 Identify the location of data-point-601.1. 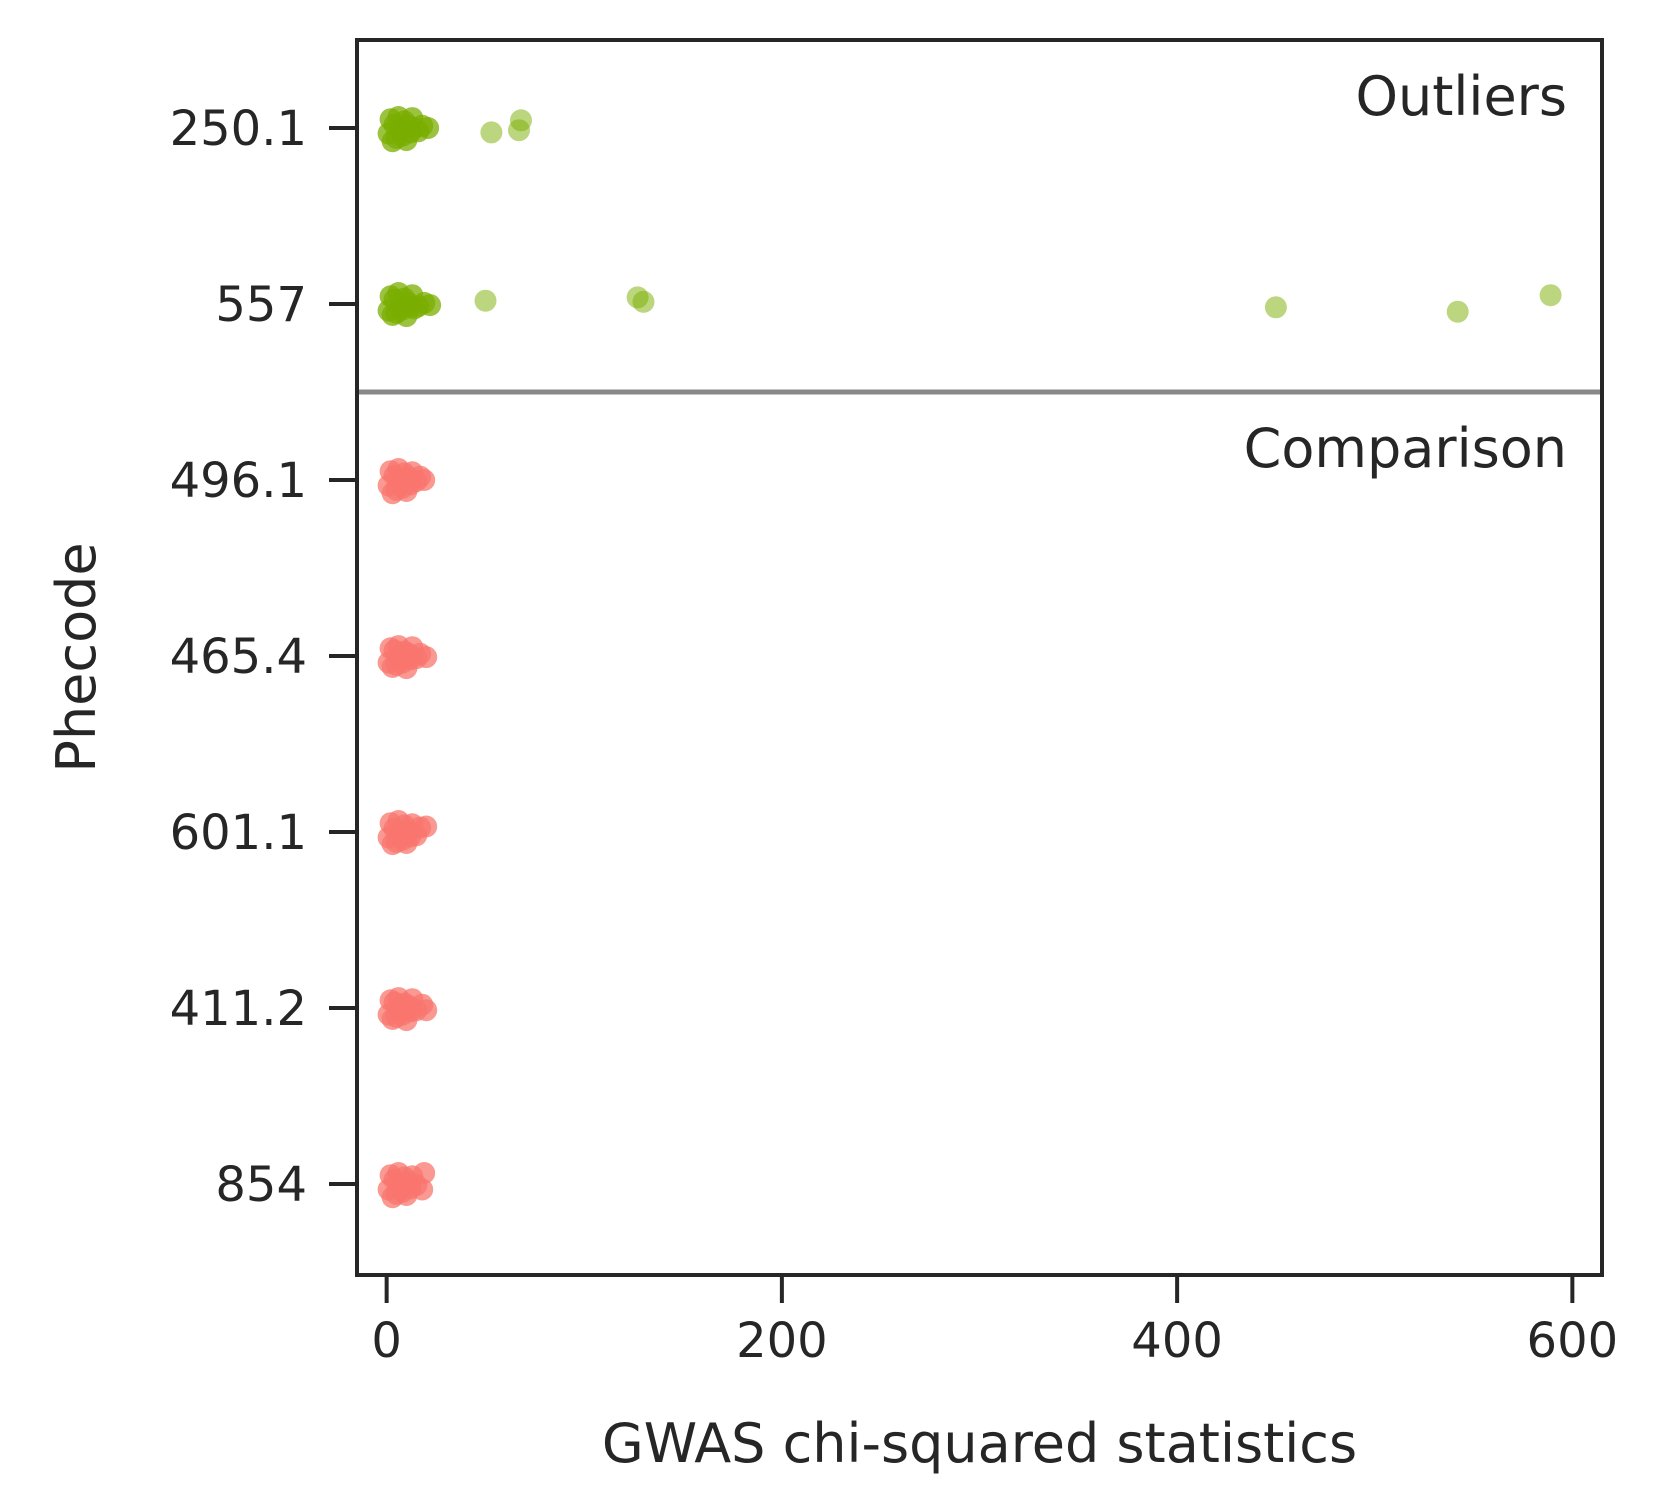
(426, 826).